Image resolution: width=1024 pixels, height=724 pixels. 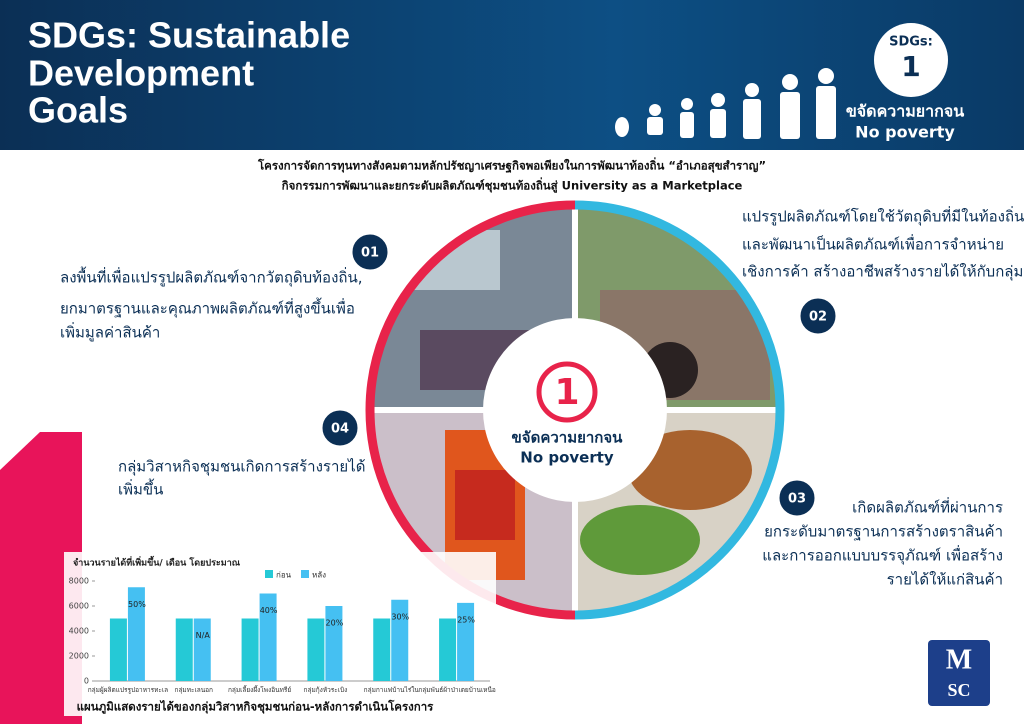 I want to click on bar-annotation: 20%, so click(x=335, y=623).